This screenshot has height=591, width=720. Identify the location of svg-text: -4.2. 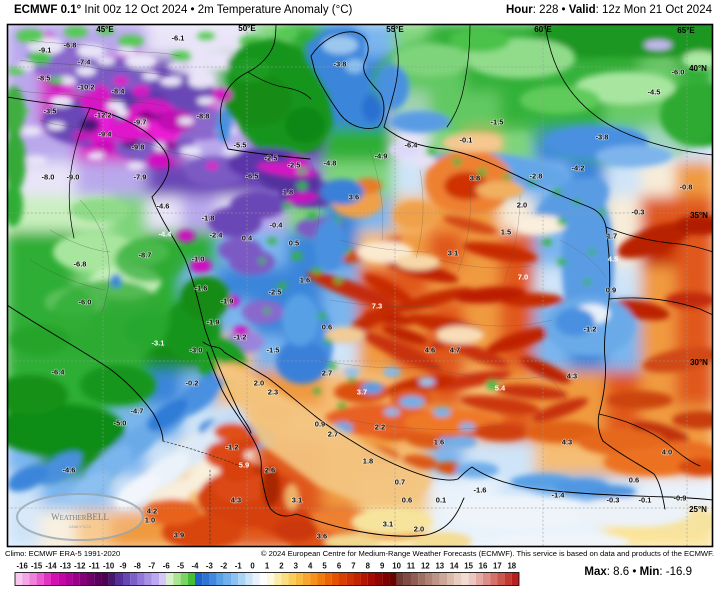
(578, 168).